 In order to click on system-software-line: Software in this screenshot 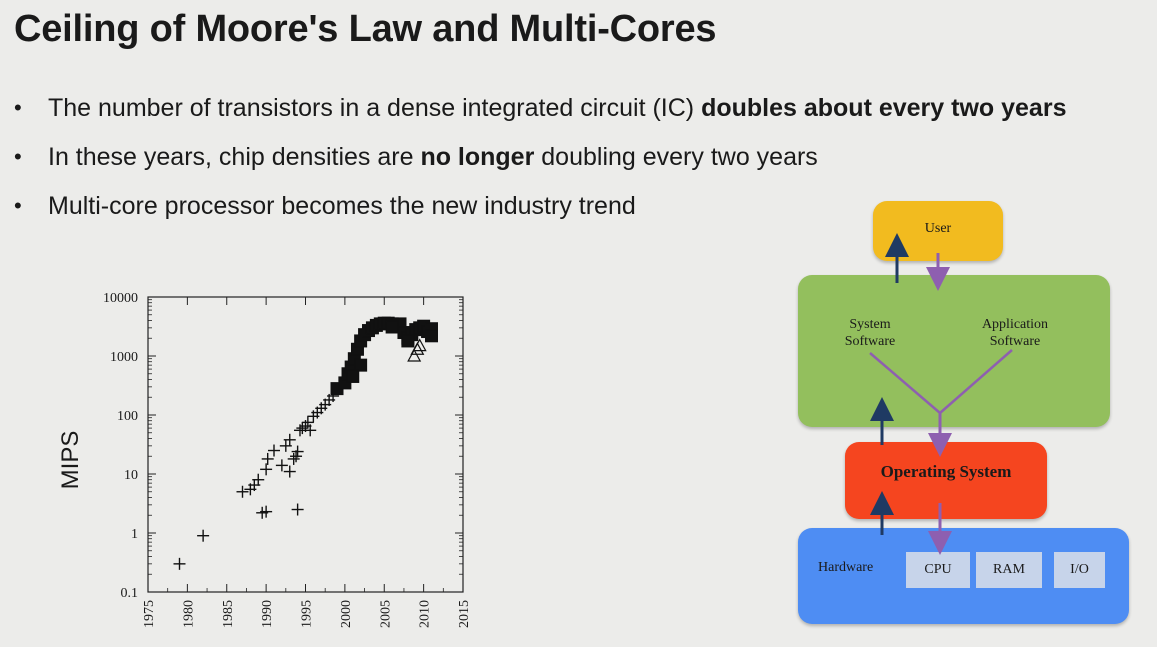, I will do `click(870, 341)`.